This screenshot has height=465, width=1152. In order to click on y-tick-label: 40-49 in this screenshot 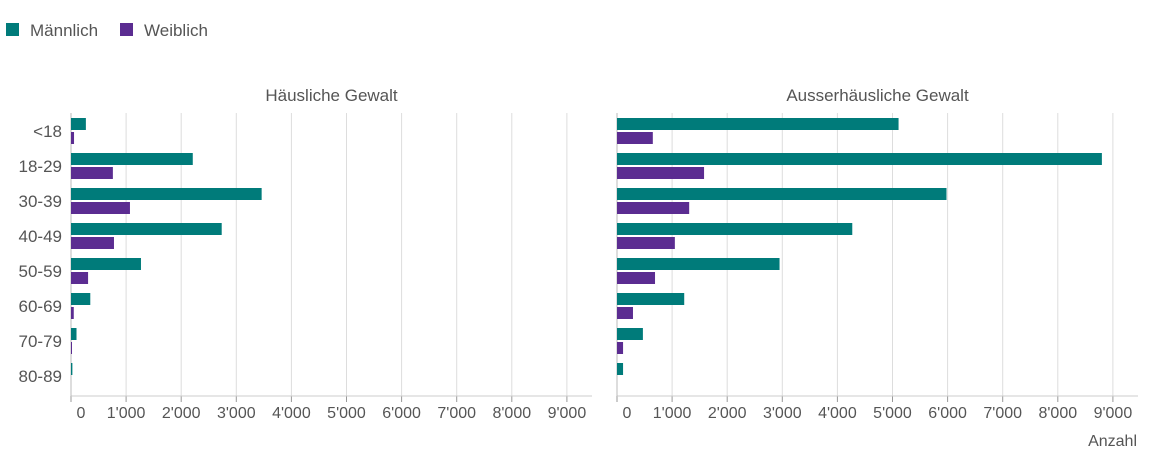, I will do `click(40, 236)`.